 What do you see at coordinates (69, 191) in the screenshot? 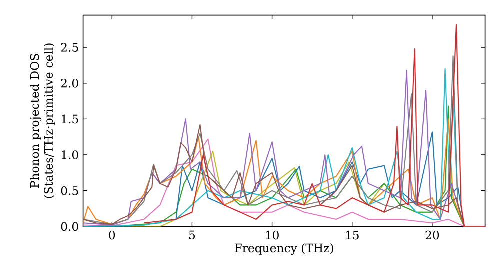
I see `y-tick-label: 0.5` at bounding box center [69, 191].